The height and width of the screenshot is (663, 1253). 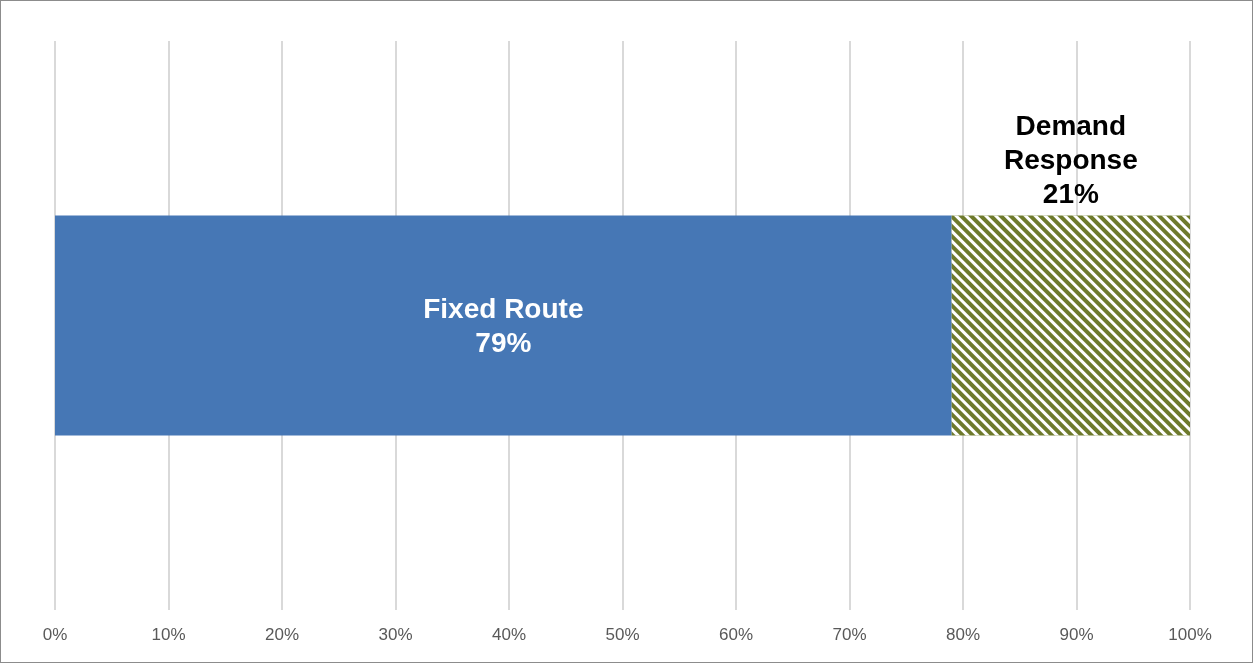 I want to click on x-tick-label: 20%, so click(x=282, y=634).